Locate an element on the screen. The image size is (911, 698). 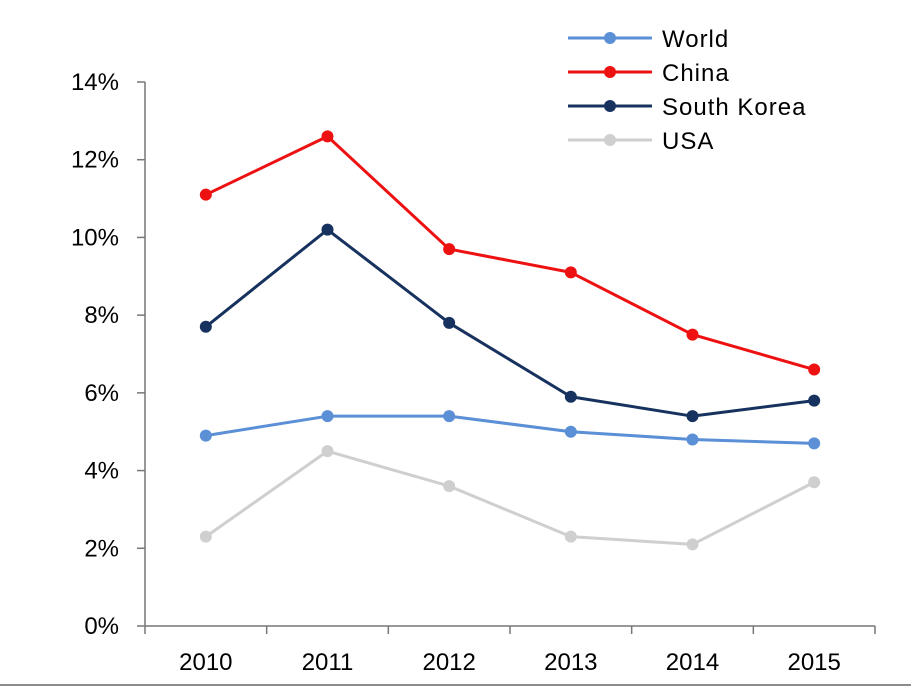
series-line-world is located at coordinates (510, 429).